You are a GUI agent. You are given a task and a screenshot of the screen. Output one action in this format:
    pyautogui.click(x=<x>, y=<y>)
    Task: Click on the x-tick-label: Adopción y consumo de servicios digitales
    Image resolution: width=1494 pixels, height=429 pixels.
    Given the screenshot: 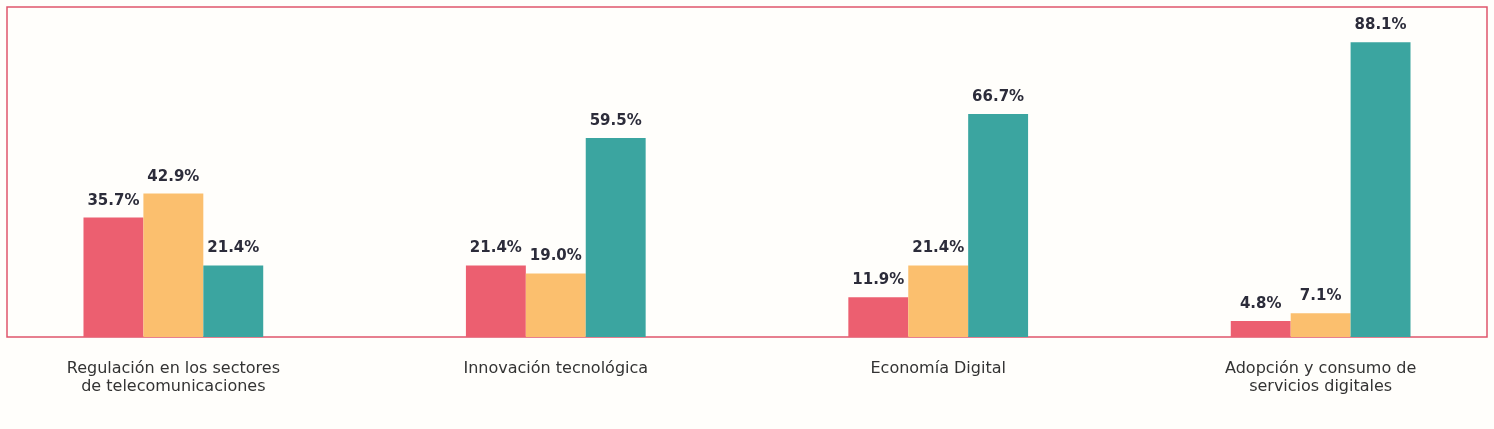 What is the action you would take?
    pyautogui.click(x=1321, y=376)
    